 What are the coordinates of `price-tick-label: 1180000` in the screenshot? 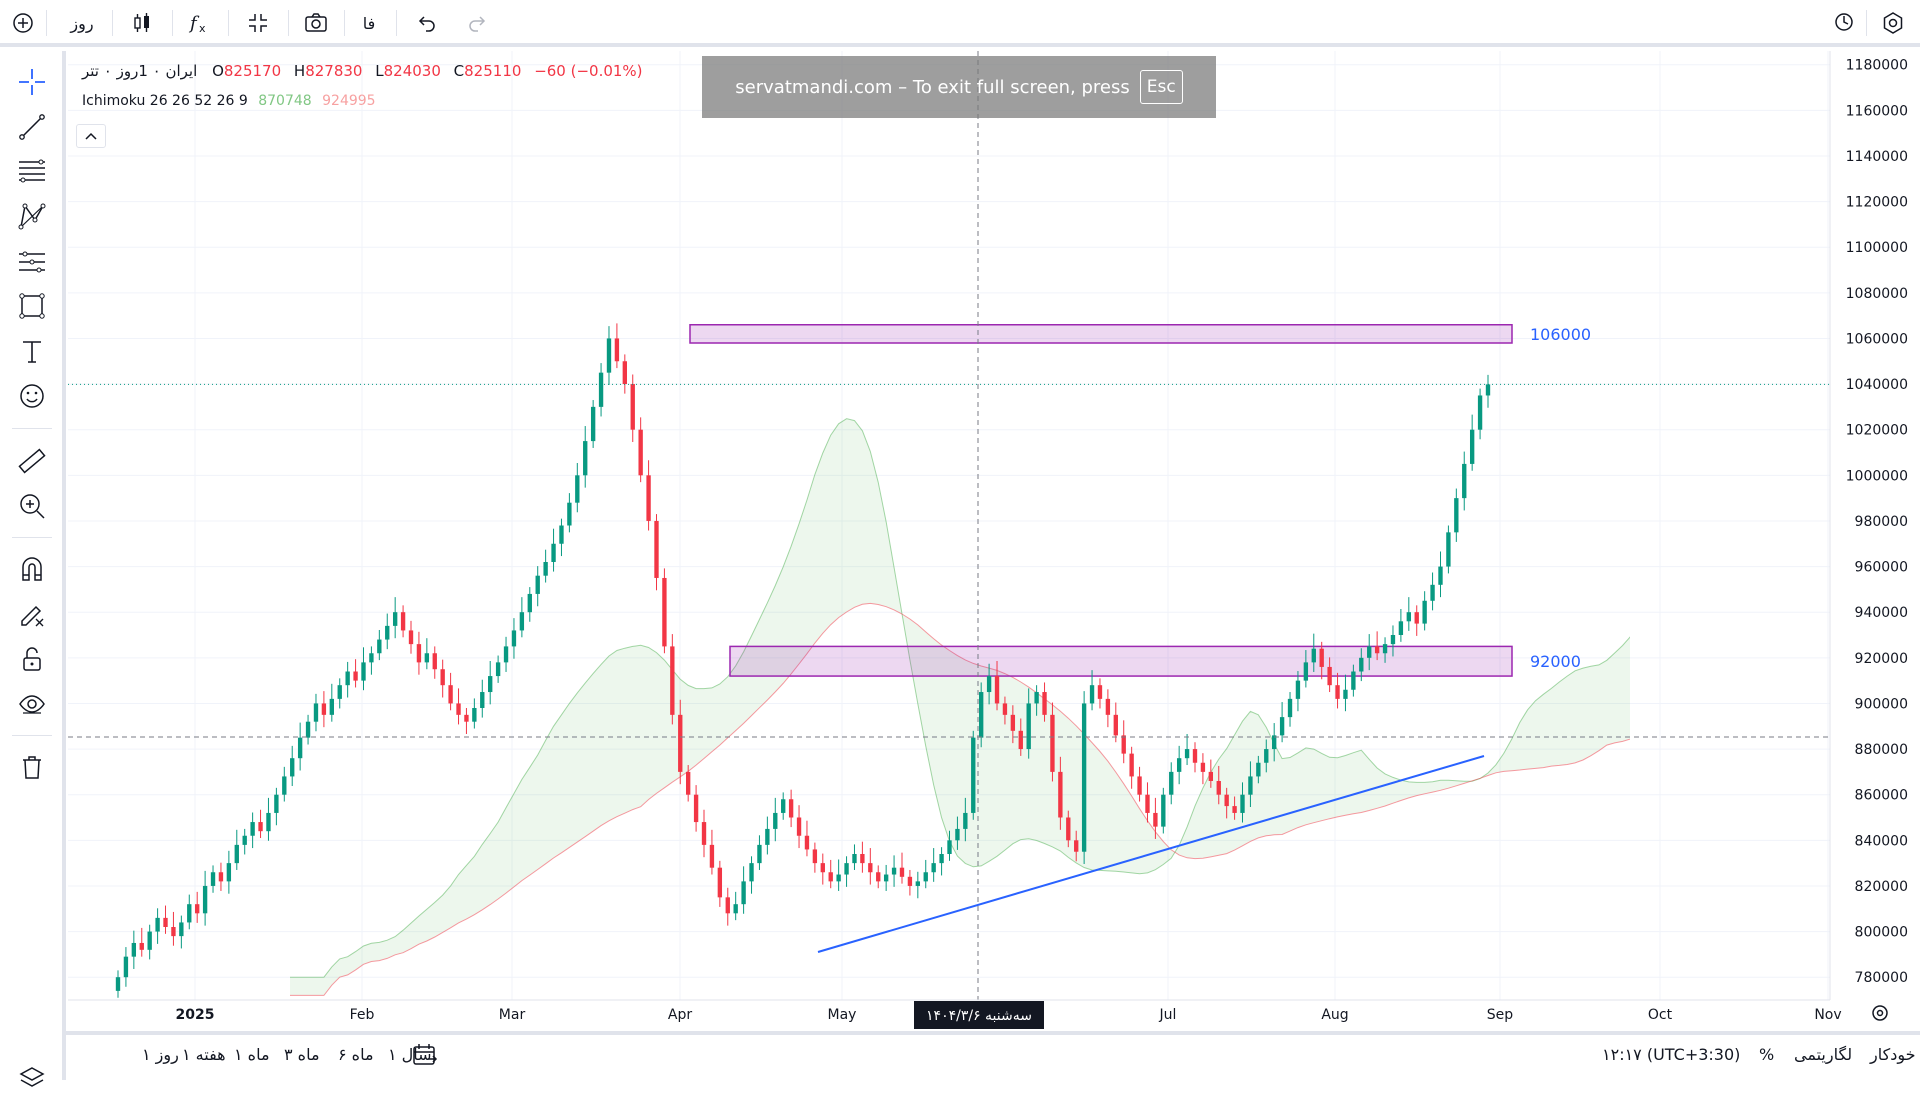 It's located at (1877, 66).